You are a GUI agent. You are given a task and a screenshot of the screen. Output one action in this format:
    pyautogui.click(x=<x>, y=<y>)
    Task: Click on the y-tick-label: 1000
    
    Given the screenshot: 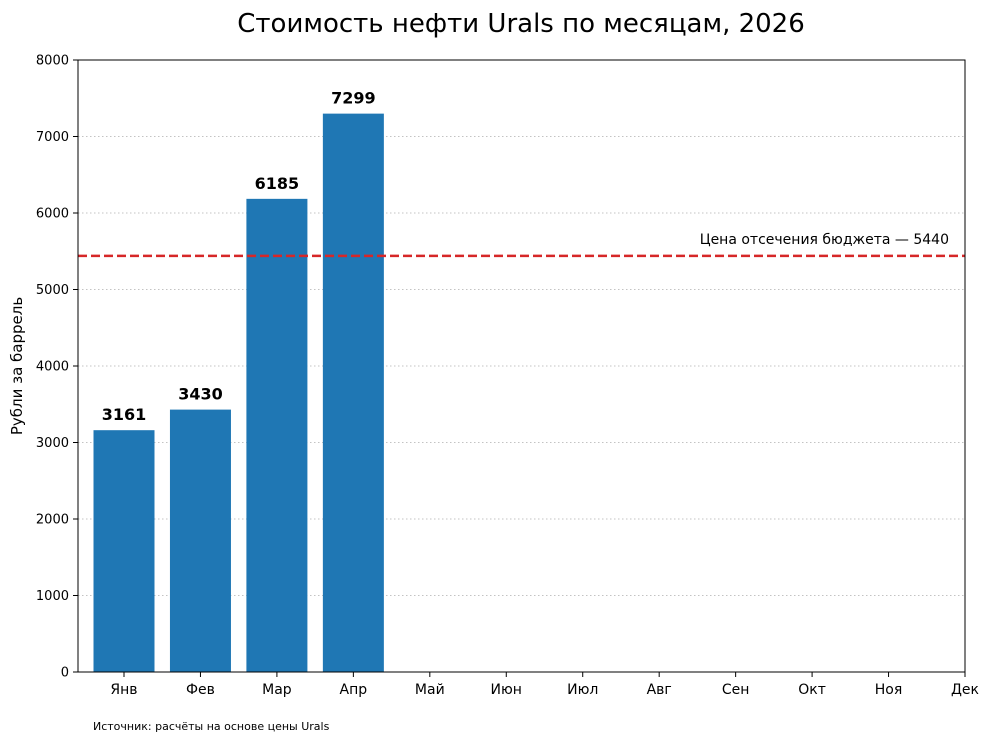 What is the action you would take?
    pyautogui.click(x=52, y=596)
    